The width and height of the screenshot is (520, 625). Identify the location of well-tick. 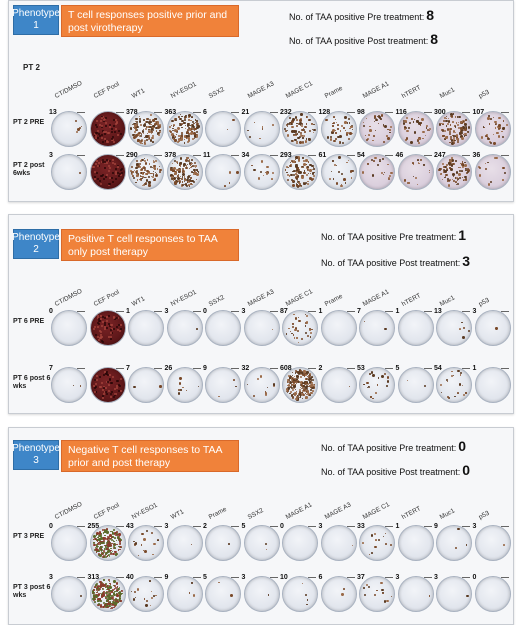
(273, 112).